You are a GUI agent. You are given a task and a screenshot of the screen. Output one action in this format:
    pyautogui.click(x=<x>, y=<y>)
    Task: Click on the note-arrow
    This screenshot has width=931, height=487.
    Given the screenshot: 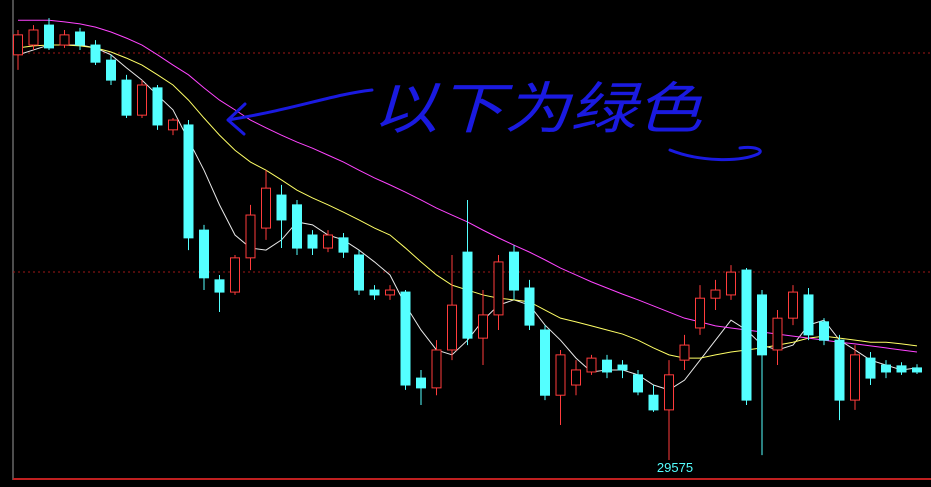 What is the action you would take?
    pyautogui.click(x=494, y=125)
    